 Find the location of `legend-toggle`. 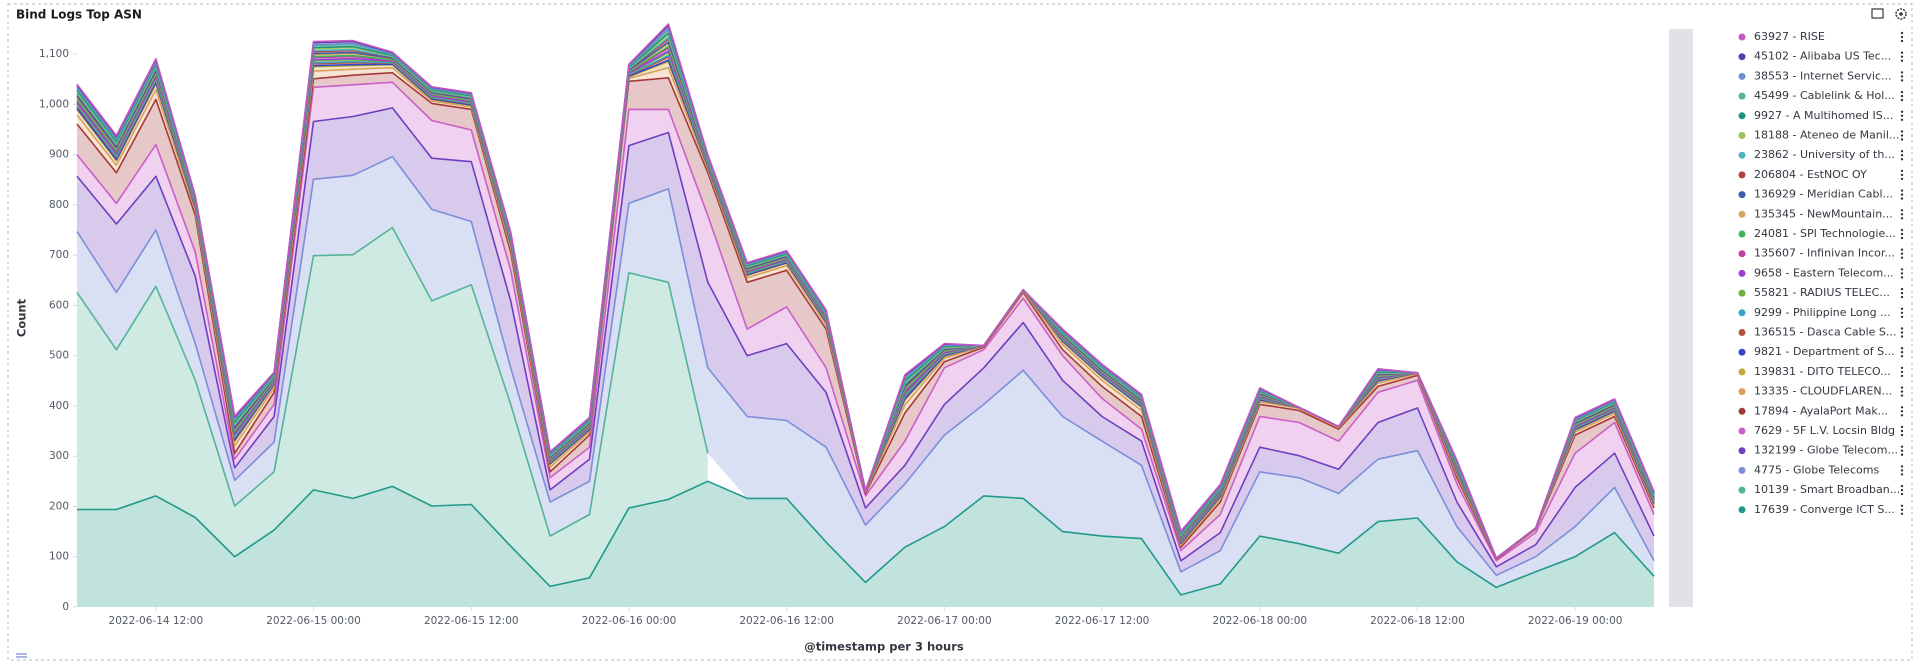

legend-toggle is located at coordinates (21, 655).